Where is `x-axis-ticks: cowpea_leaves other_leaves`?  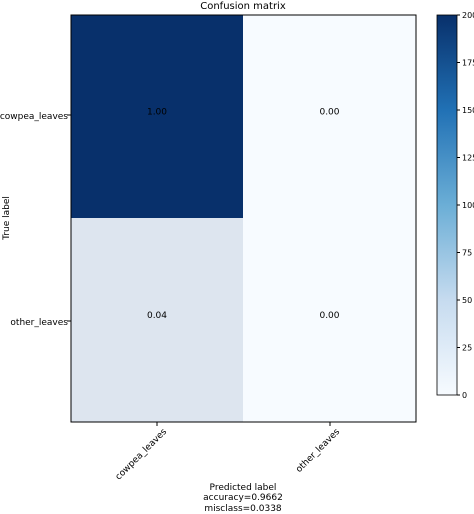
x-axis-ticks: cowpea_leaves other_leaves is located at coordinates (228, 452).